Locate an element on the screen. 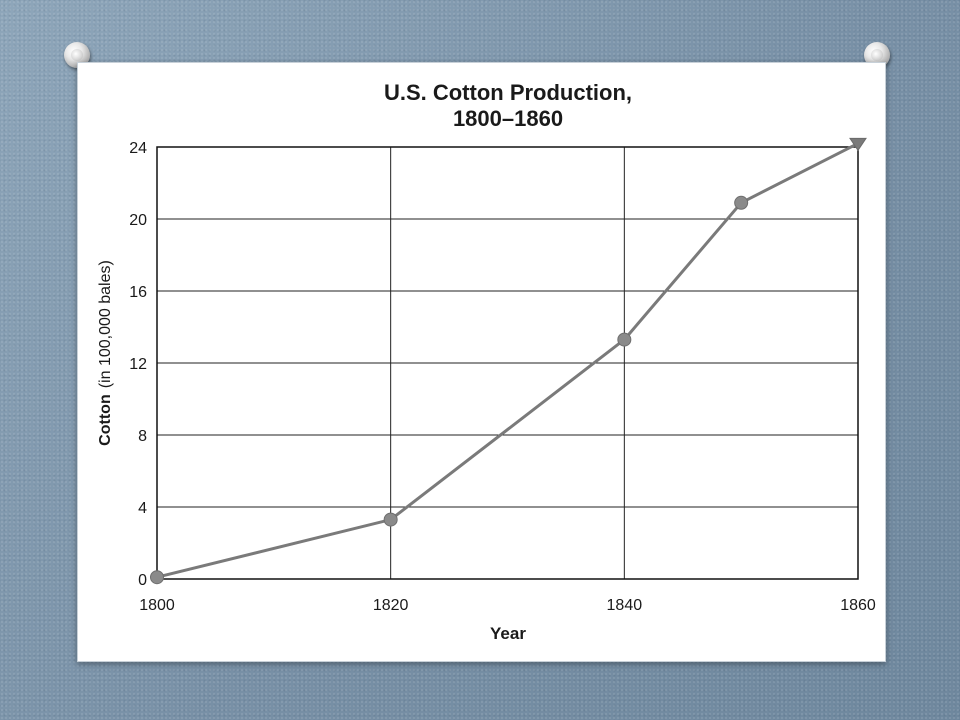  y-tick-label-16: 16 is located at coordinates (138, 292).